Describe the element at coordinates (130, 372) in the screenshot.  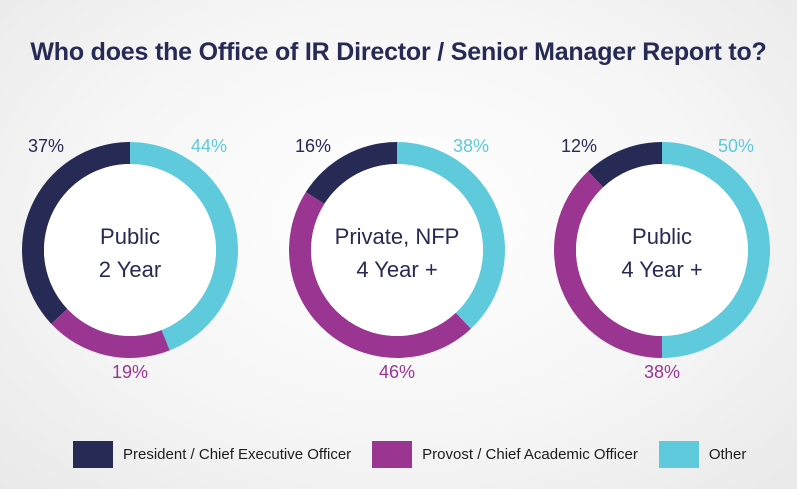
I see `percent-label: 19%` at that location.